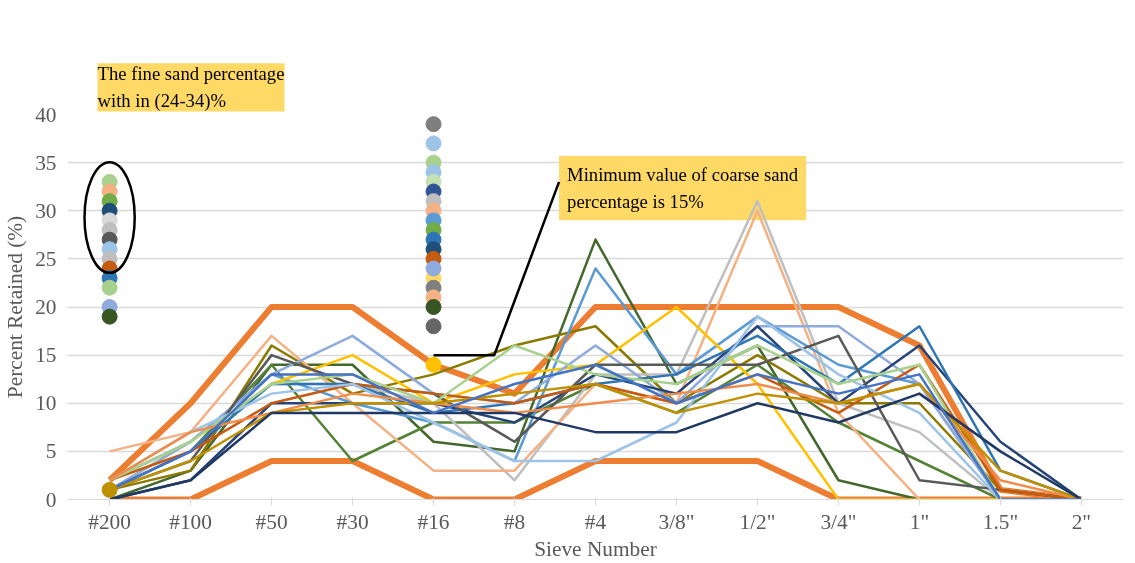  I want to click on x-tick-label: #4, so click(595, 521).